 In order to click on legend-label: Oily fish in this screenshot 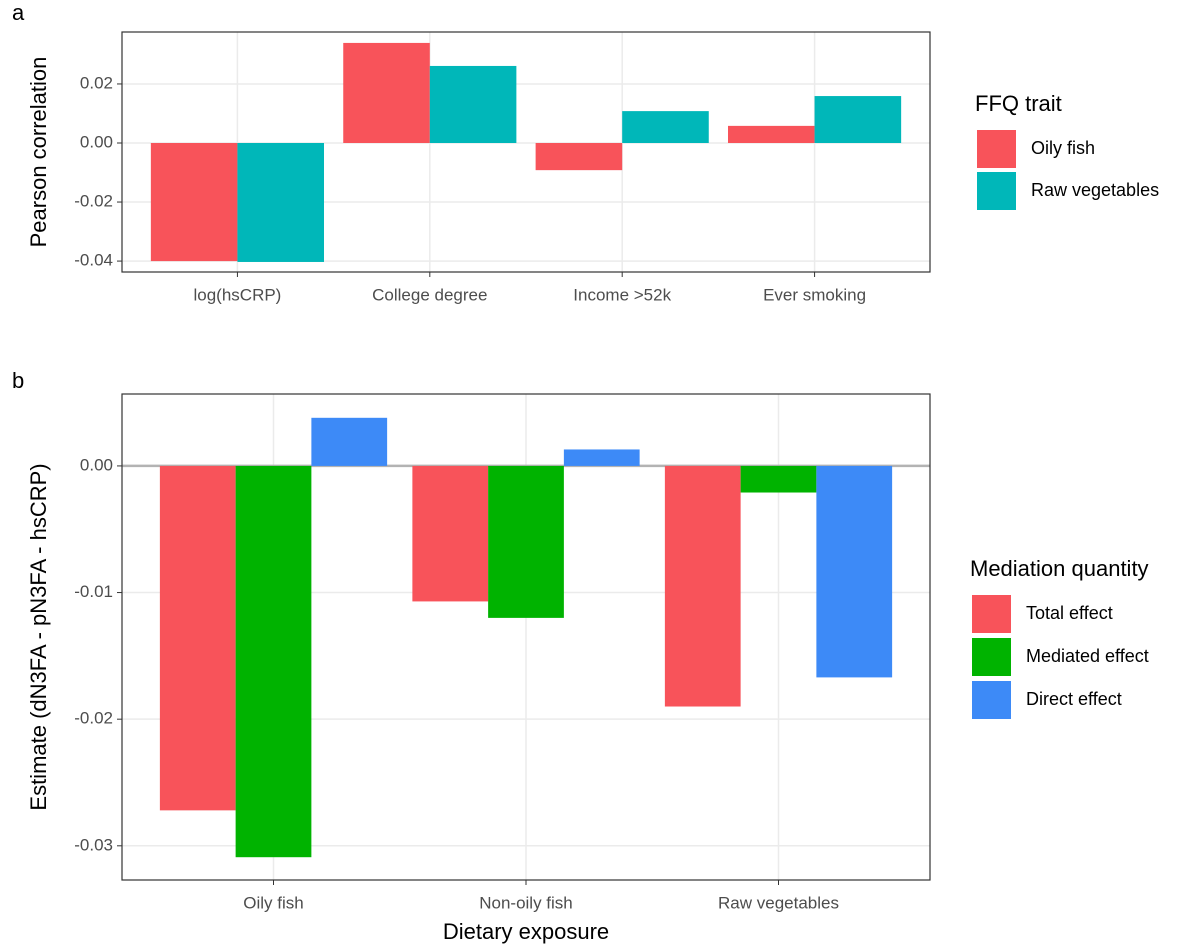, I will do `click(1063, 148)`.